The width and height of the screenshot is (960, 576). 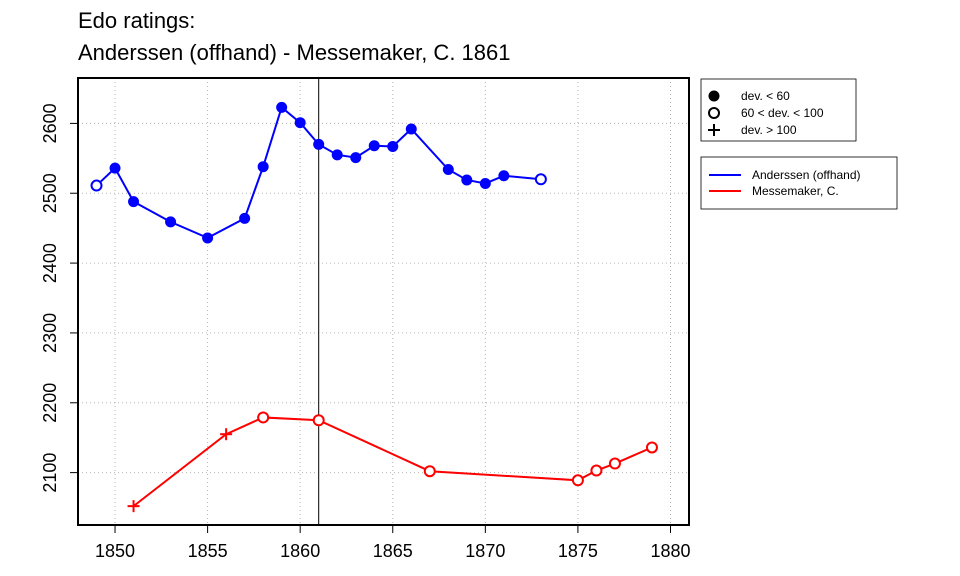 I want to click on legend-series-label: Anderssen (offhand), so click(x=806, y=175).